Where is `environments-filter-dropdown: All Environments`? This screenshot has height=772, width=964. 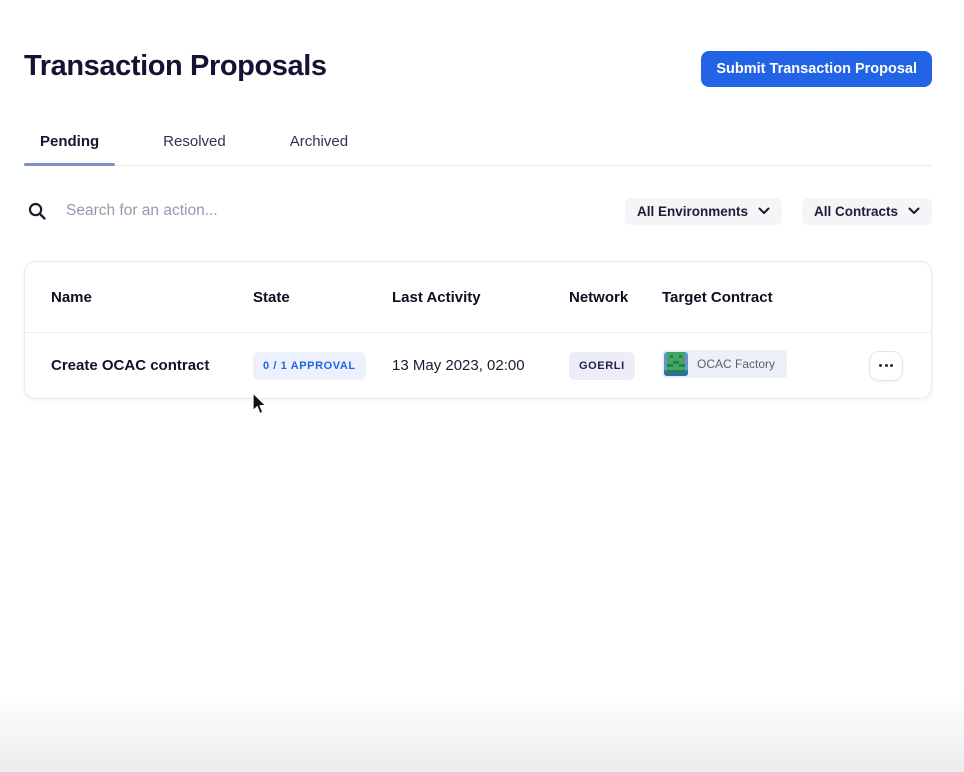
environments-filter-dropdown: All Environments is located at coordinates (703, 211).